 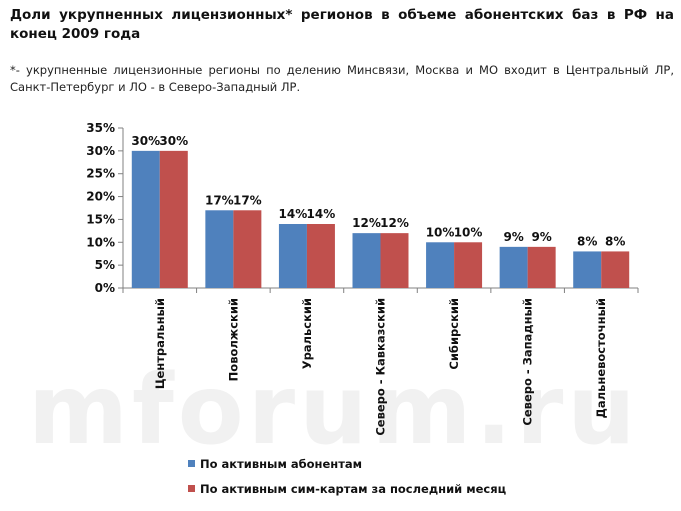 I want to click on category-label: Сибирский, so click(x=454, y=334).